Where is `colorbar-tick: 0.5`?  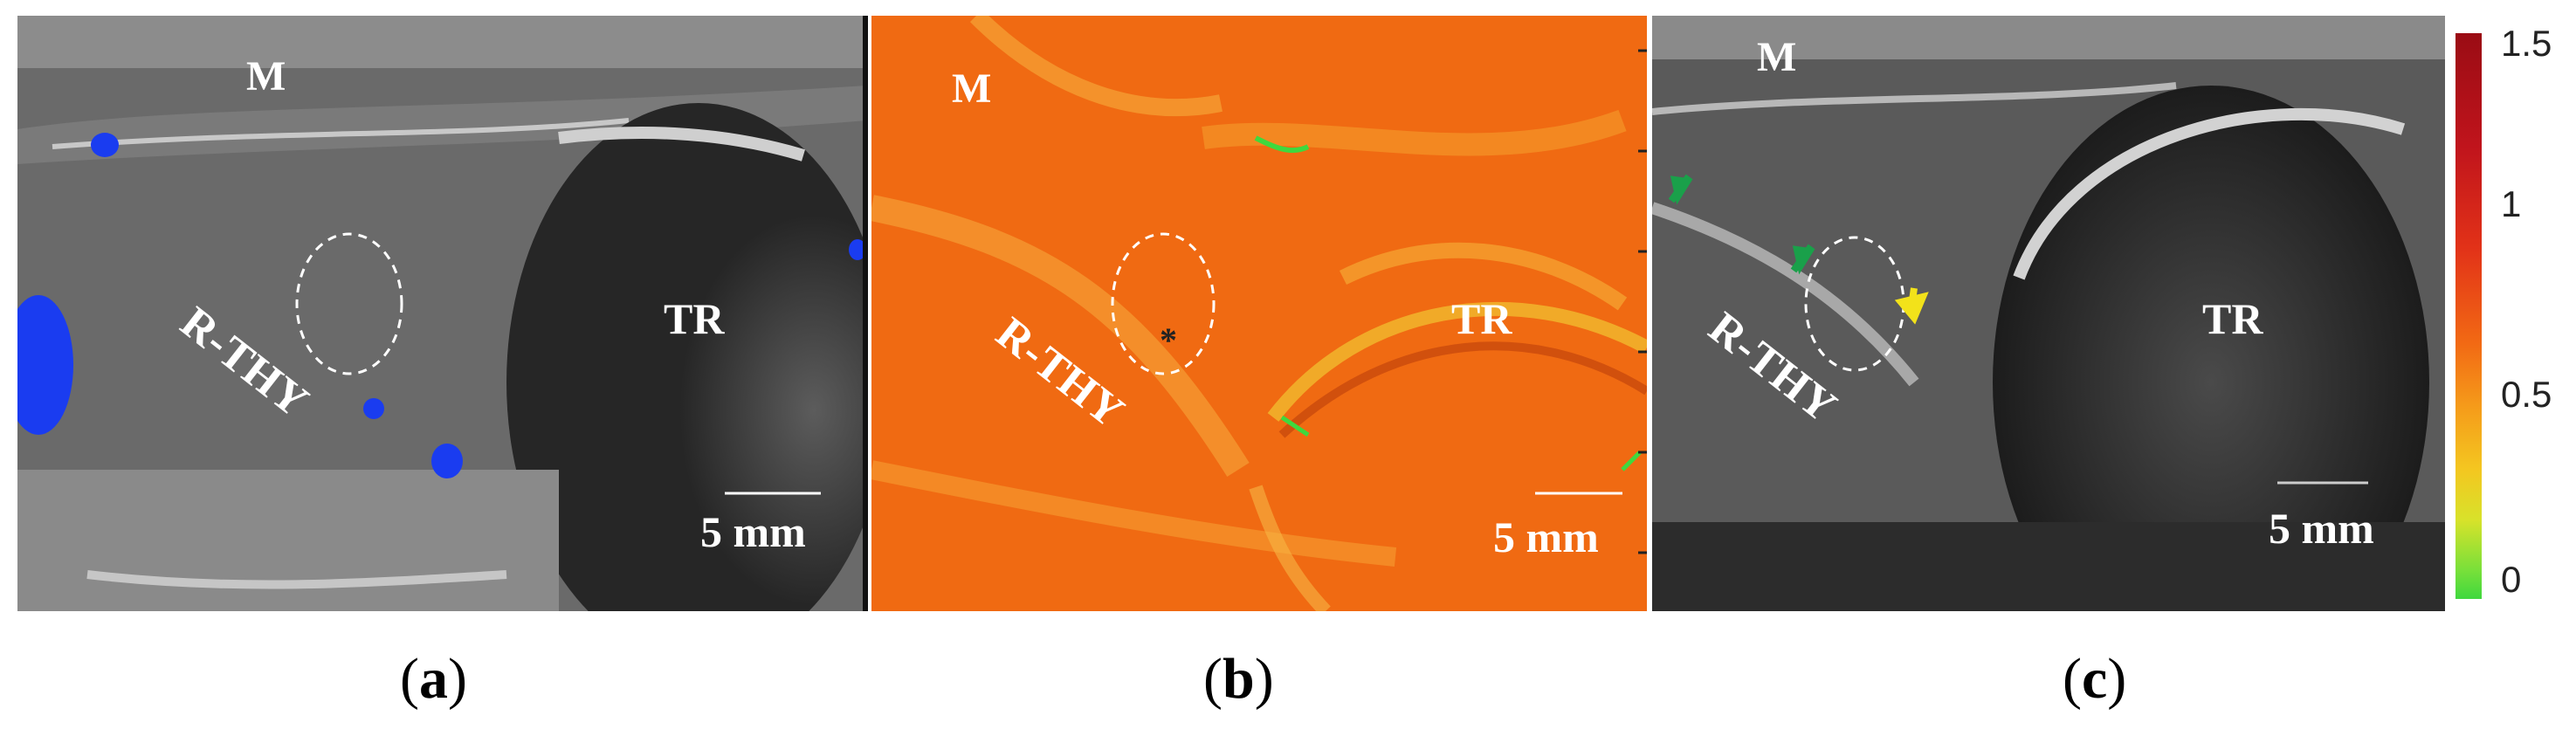
colorbar-tick: 0.5 is located at coordinates (2526, 394).